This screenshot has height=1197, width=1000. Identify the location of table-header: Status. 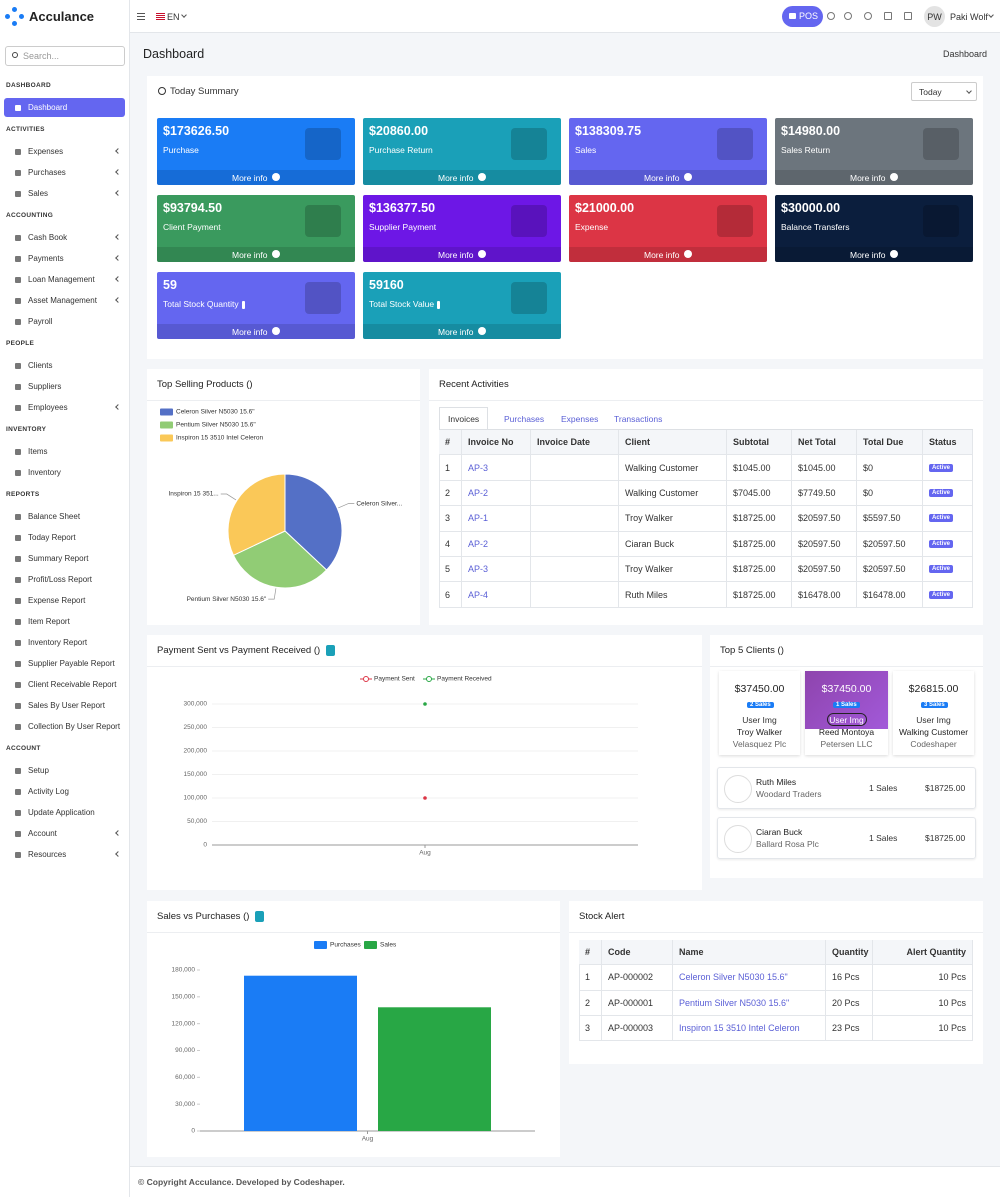
(948, 443).